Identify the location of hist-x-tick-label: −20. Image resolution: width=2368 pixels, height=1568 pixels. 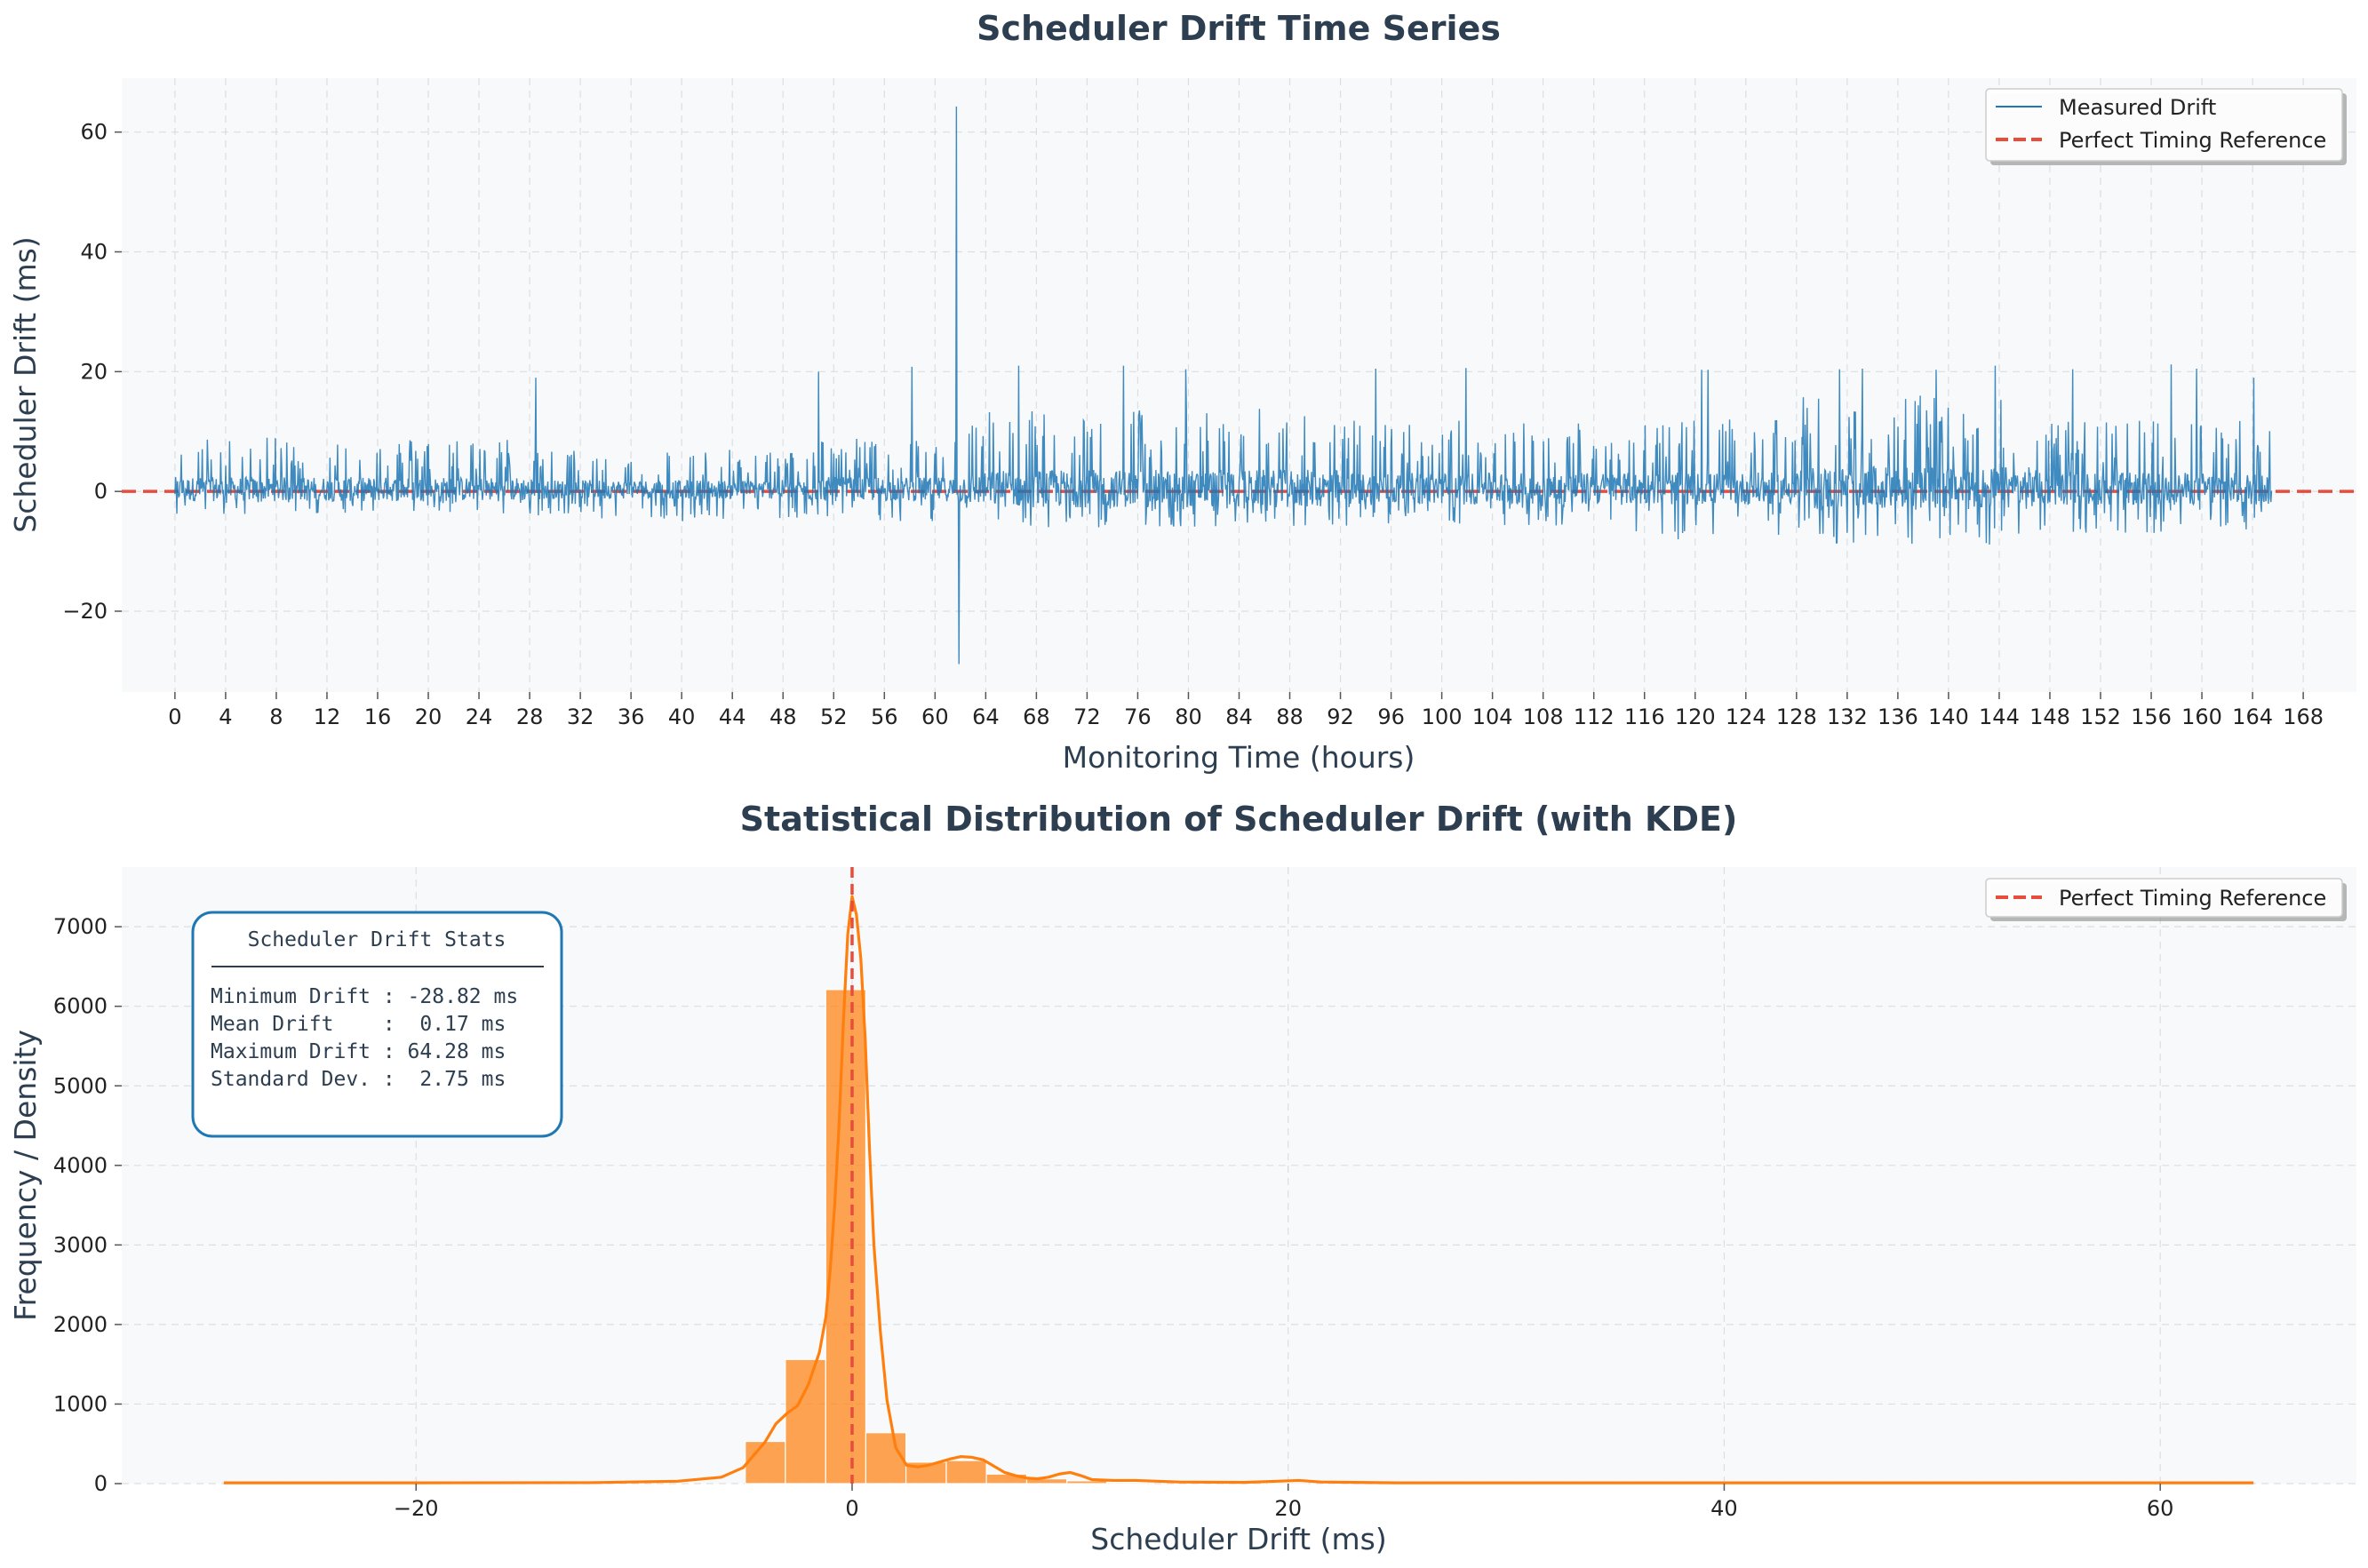
(417, 1508).